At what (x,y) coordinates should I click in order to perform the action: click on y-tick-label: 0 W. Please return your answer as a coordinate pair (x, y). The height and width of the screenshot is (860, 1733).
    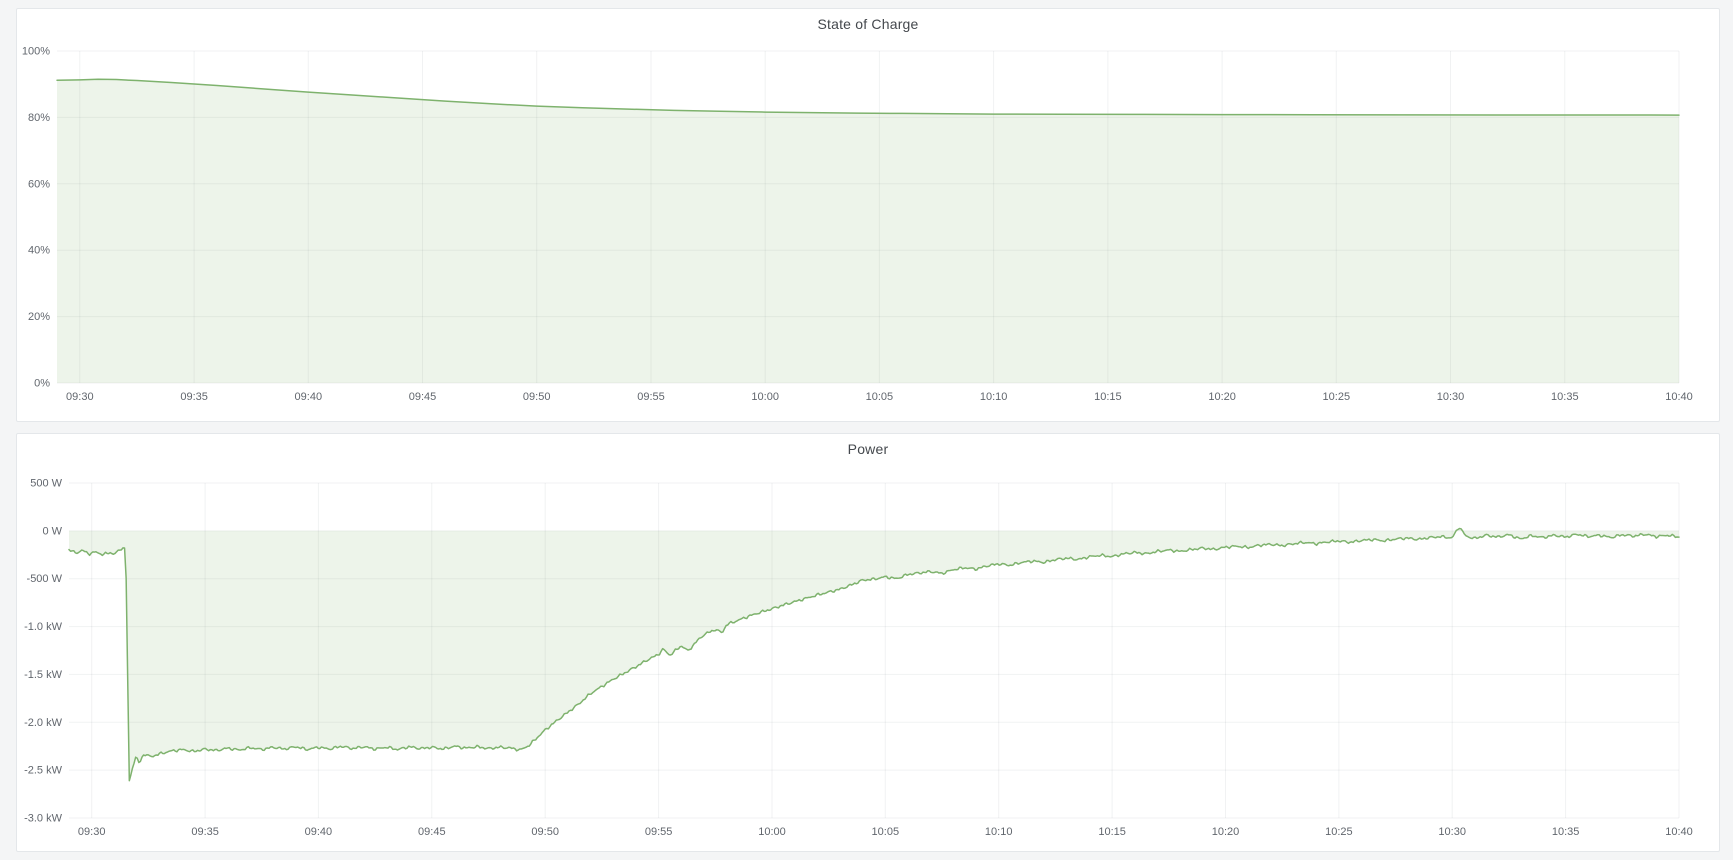
    Looking at the image, I should click on (52, 531).